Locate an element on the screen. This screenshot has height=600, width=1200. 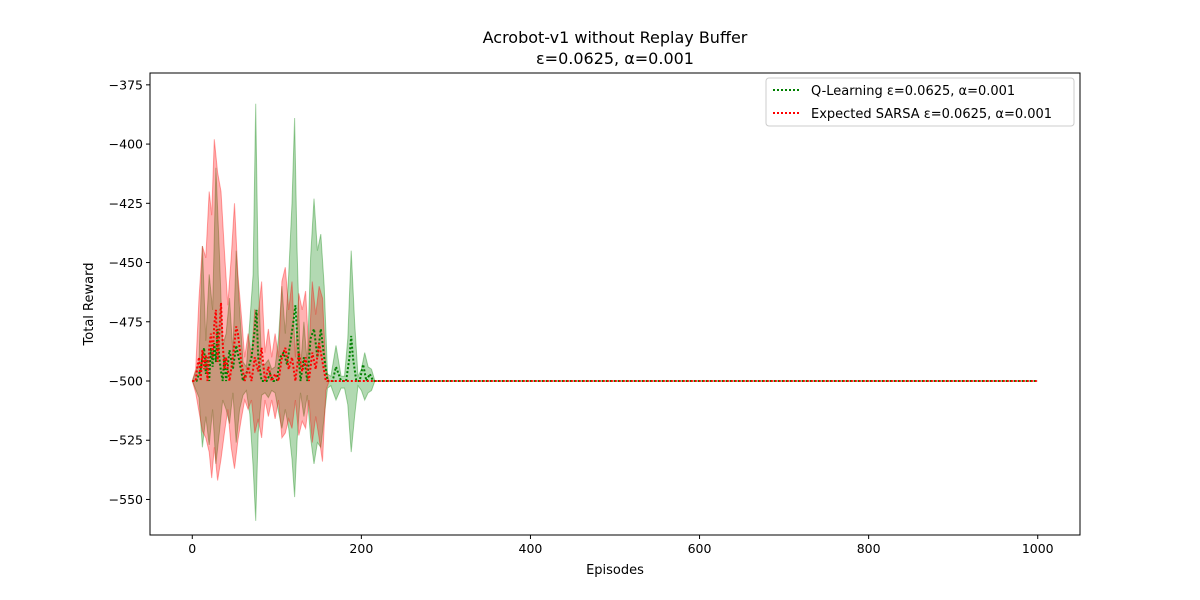
expected-sarsa-band is located at coordinates (263, 310).